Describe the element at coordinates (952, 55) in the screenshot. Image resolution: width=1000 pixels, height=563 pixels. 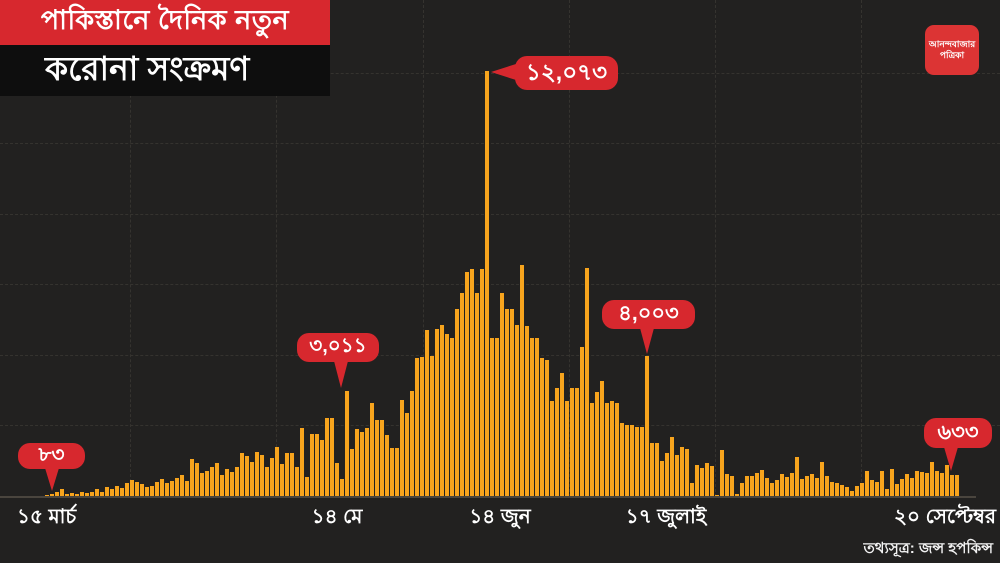
I see `publisher-logo-line2: পত্রিকা` at that location.